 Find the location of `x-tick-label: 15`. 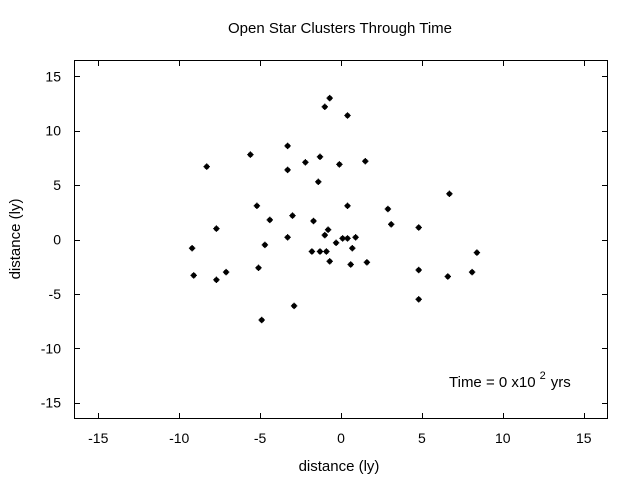

x-tick-label: 15 is located at coordinates (584, 438).